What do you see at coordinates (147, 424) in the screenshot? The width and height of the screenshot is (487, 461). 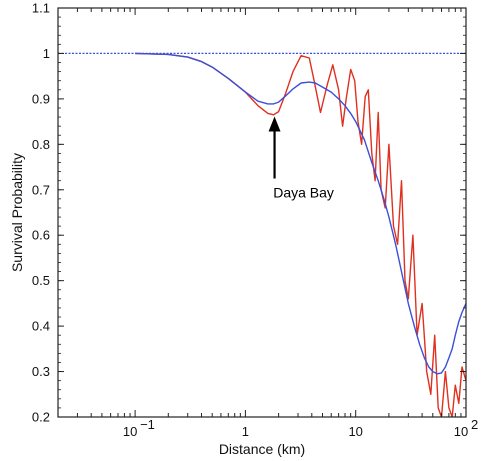 I see `x-tick-label-exponent-0: −1` at bounding box center [147, 424].